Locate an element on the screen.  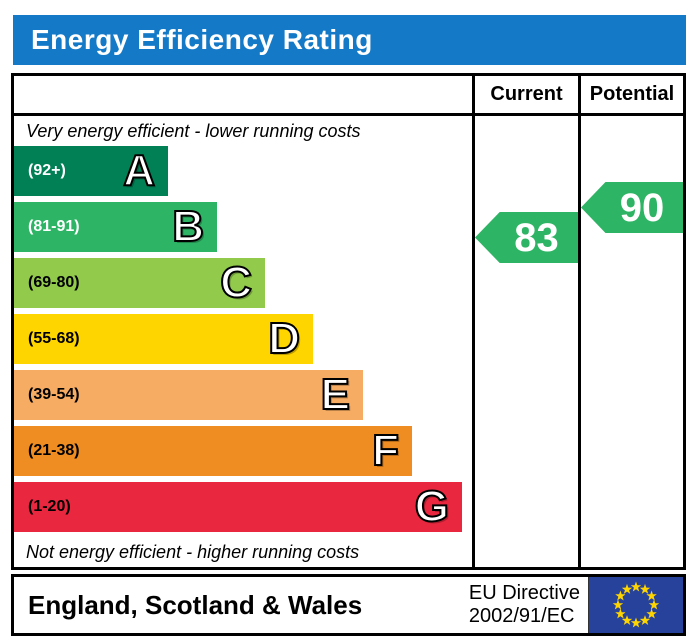
band-bar-d: (55-68) D is located at coordinates (163, 339).